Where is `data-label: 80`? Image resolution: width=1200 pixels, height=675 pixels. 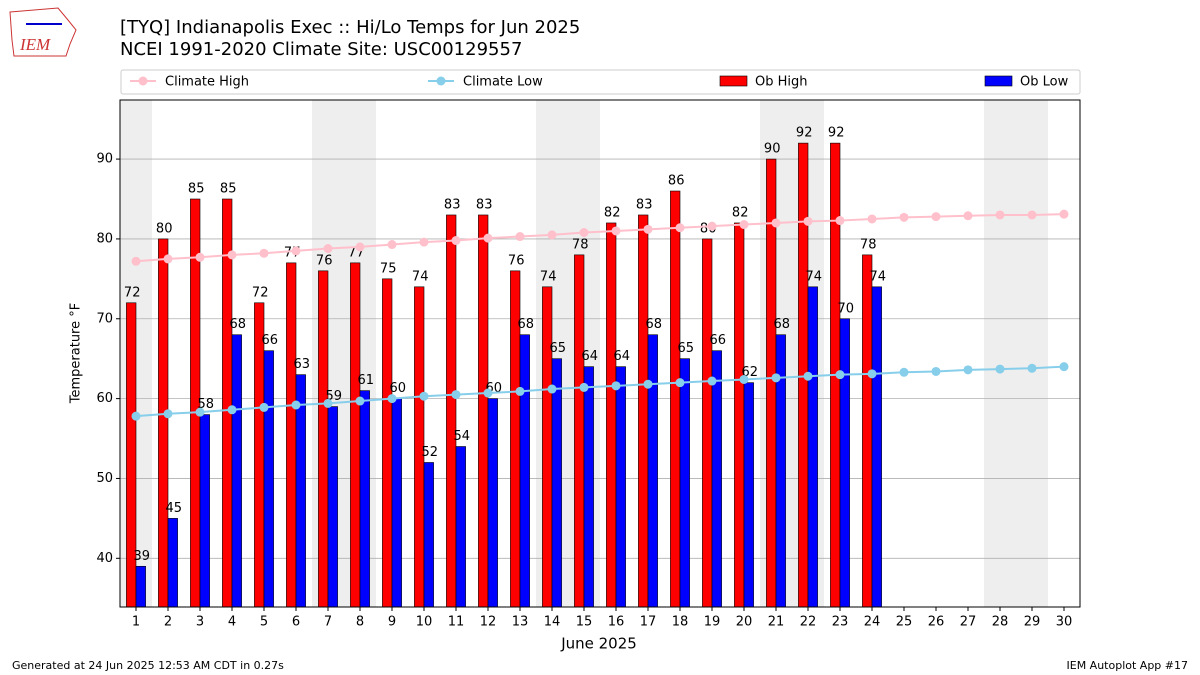
data-label: 80 is located at coordinates (164, 228).